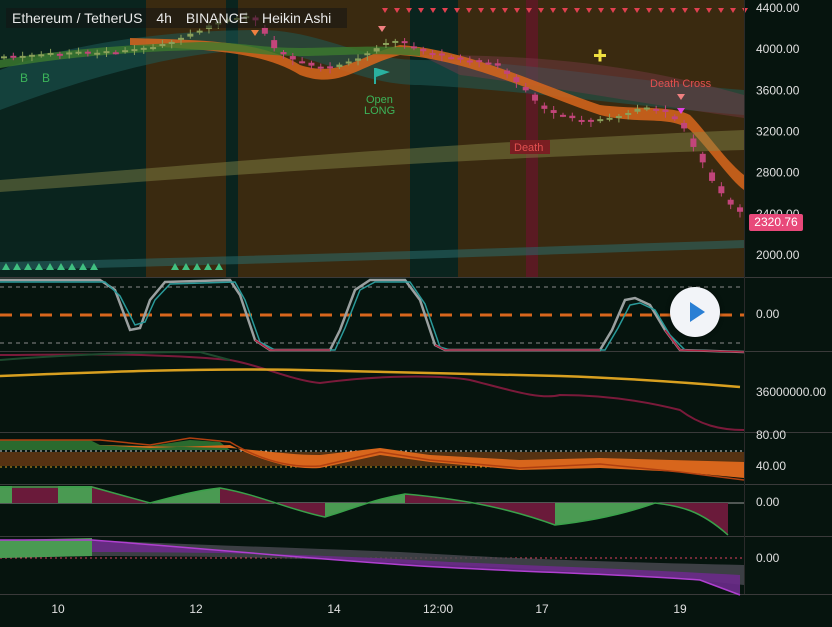 The image size is (832, 627). Describe the element at coordinates (776, 222) in the screenshot. I see `last-price-badge: 2320.76` at that location.